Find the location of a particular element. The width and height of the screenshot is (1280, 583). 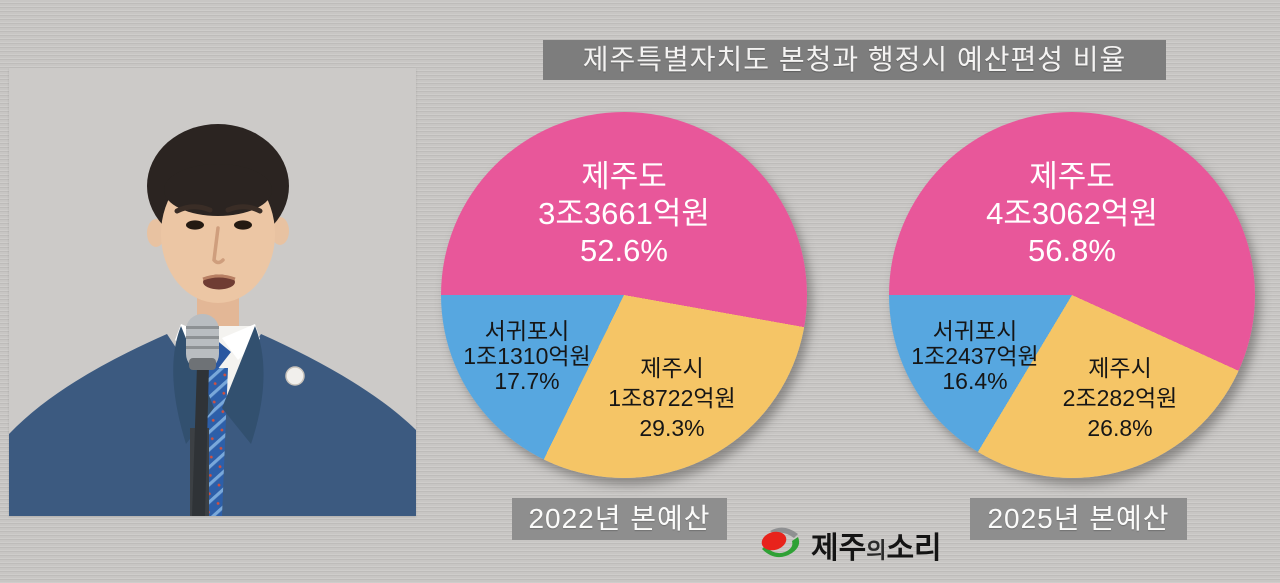

logo-text-sori: 소리 is located at coordinates (914, 548).